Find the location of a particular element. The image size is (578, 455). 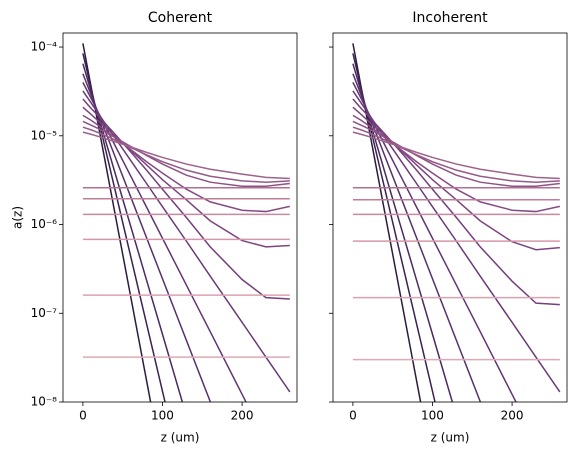

chart-title: Incoherent is located at coordinates (450, 18).